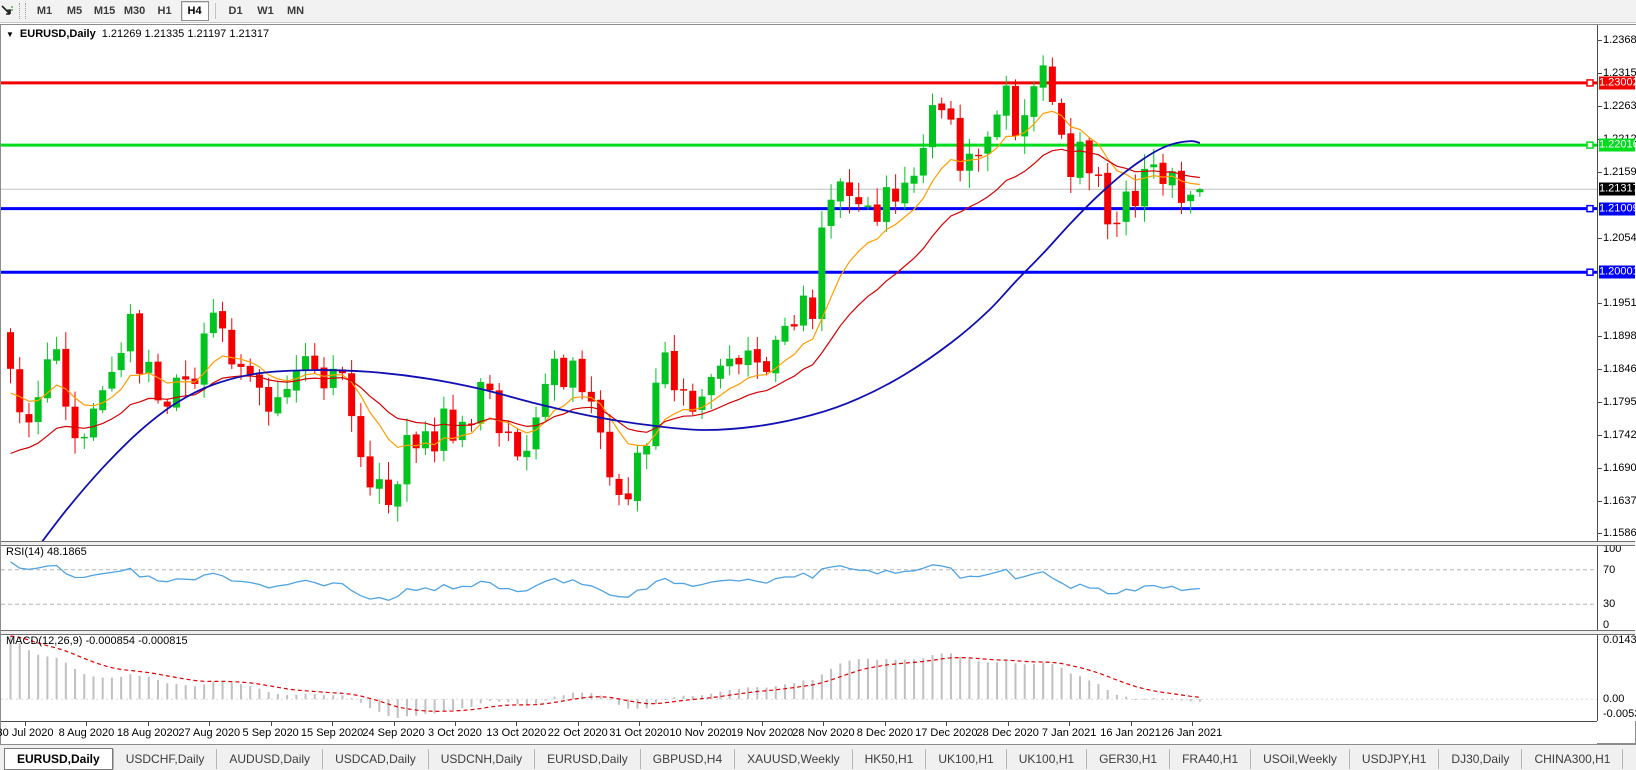 The height and width of the screenshot is (770, 1636). Describe the element at coordinates (215, 11) in the screenshot. I see `toolbar-separator` at that location.